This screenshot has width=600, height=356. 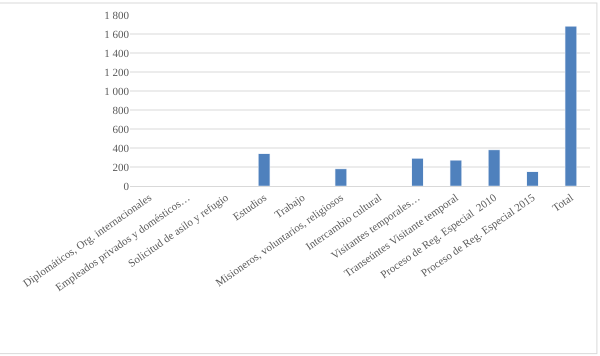 What do you see at coordinates (117, 34) in the screenshot?
I see `y-tick-label: 1 600` at bounding box center [117, 34].